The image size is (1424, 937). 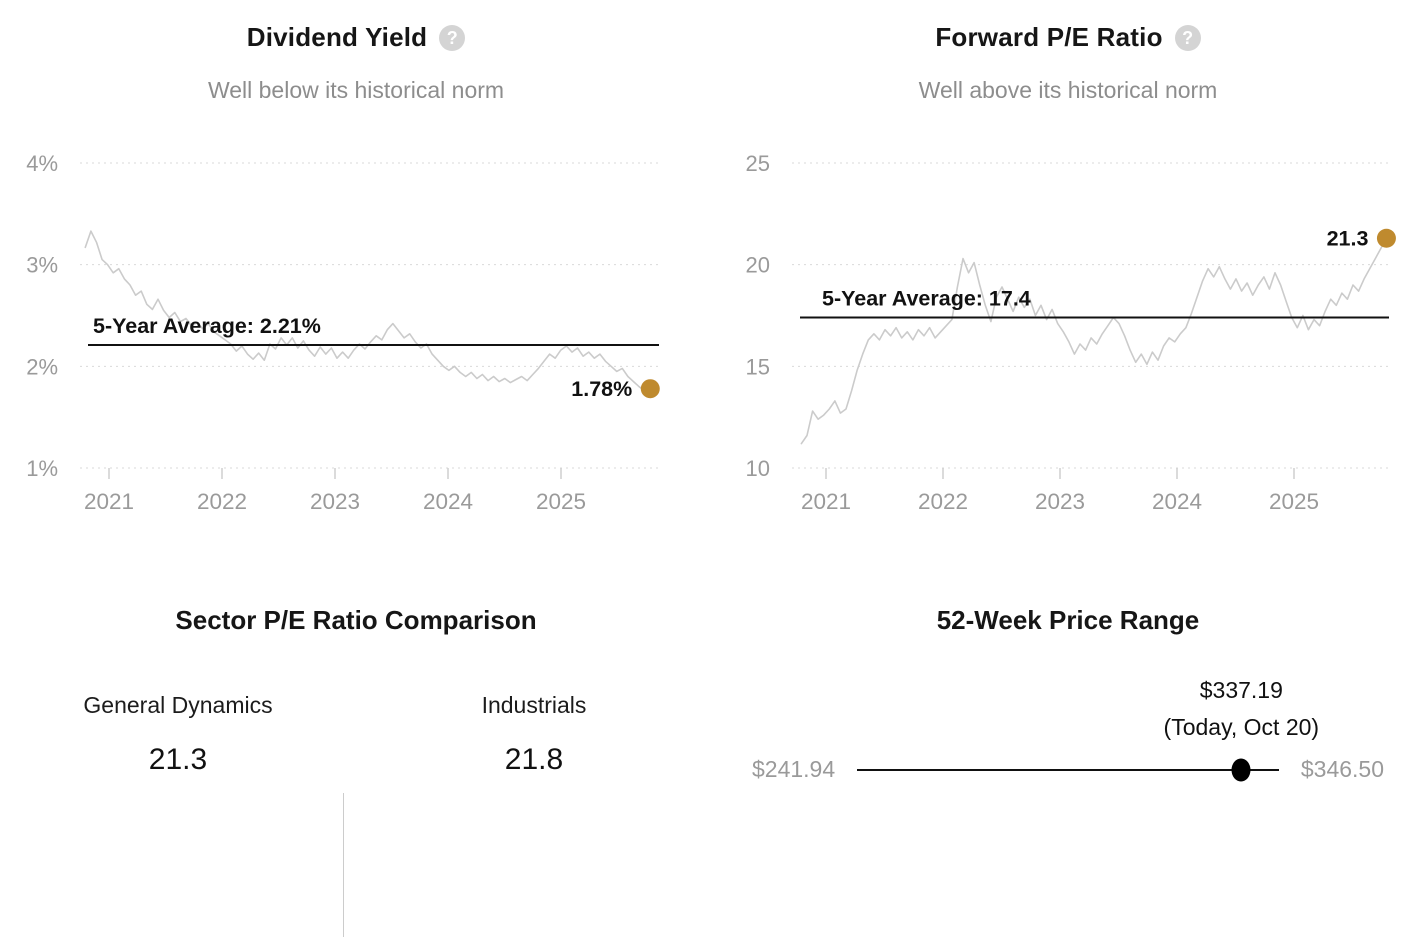 What do you see at coordinates (758, 163) in the screenshot?
I see `y-axis-label: 25` at bounding box center [758, 163].